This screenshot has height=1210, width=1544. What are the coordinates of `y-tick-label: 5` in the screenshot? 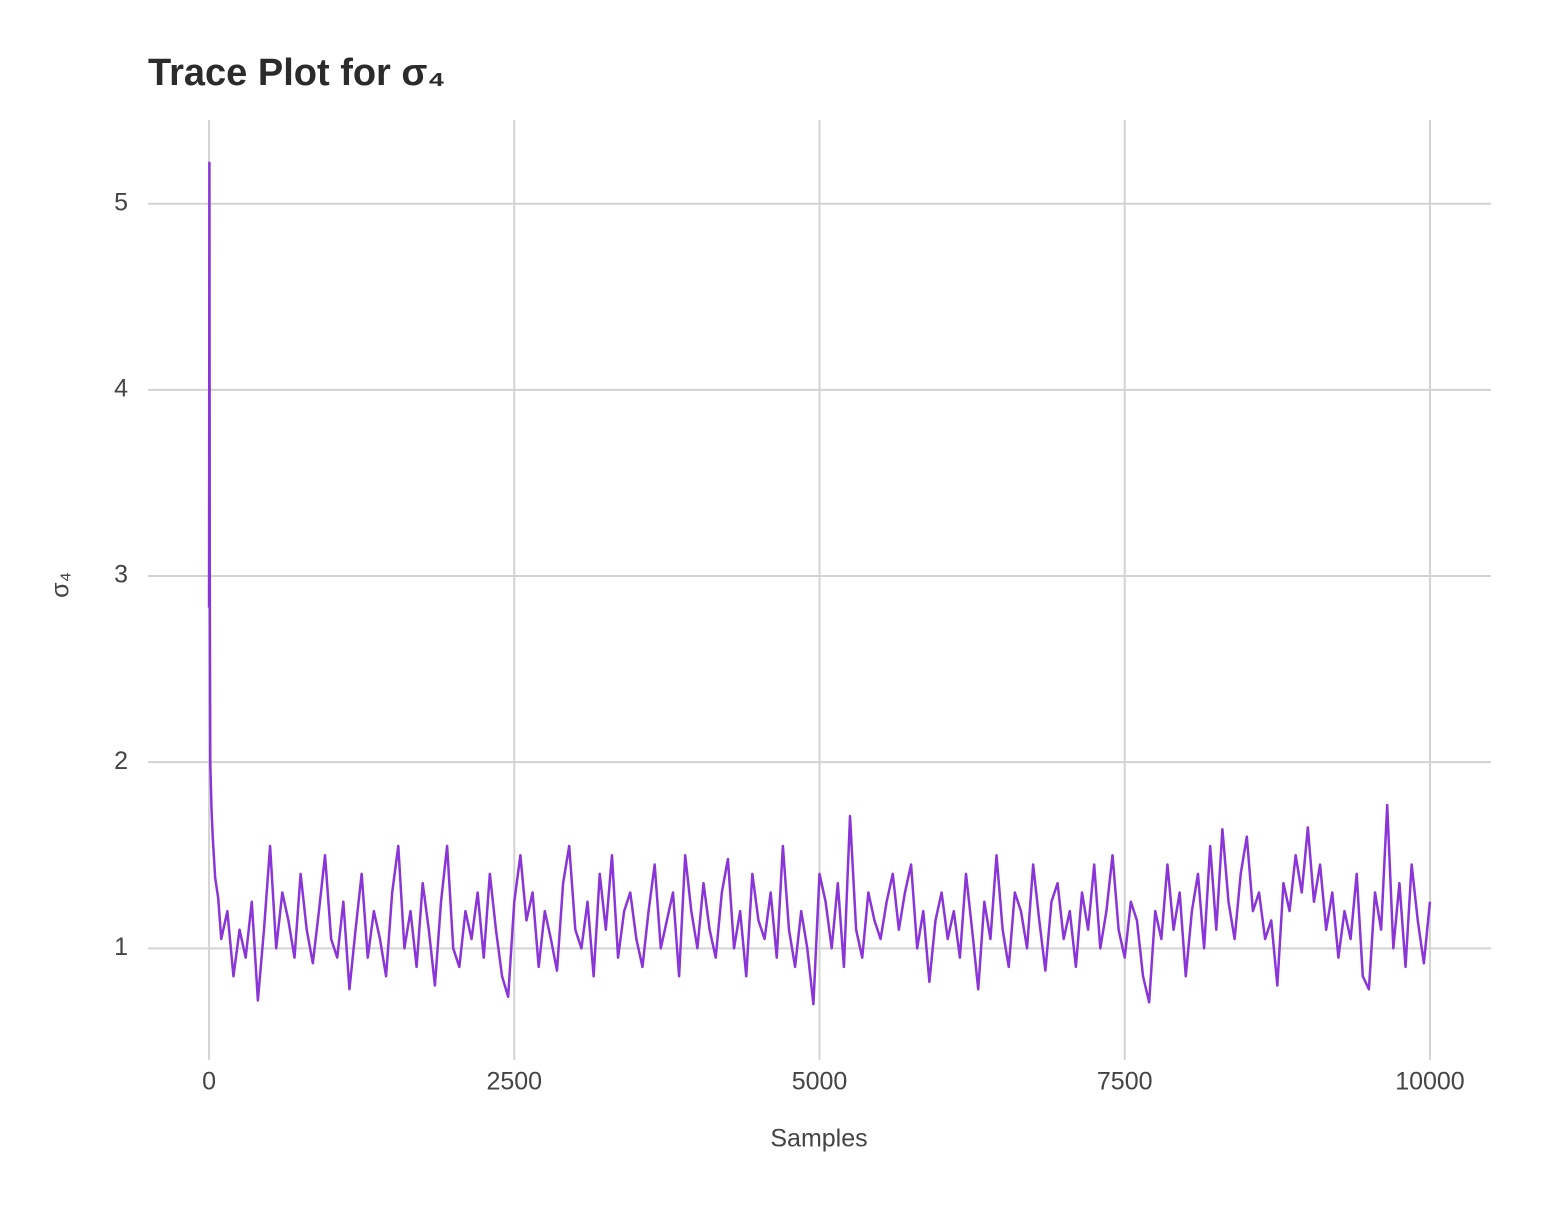 It's located at (121, 202).